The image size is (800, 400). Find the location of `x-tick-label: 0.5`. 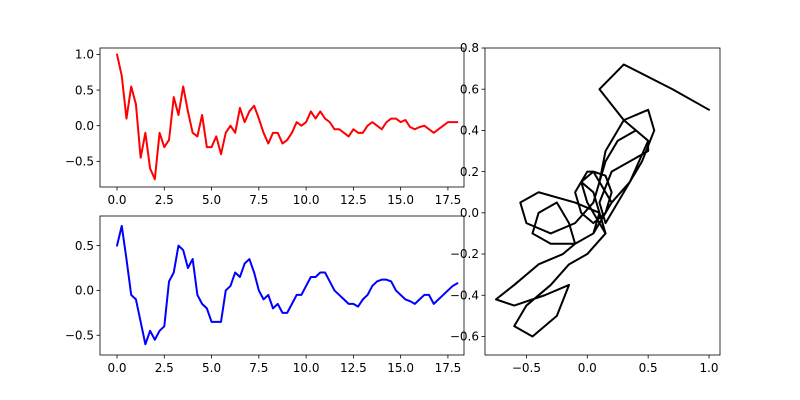

x-tick-label: 0.5 is located at coordinates (648, 368).